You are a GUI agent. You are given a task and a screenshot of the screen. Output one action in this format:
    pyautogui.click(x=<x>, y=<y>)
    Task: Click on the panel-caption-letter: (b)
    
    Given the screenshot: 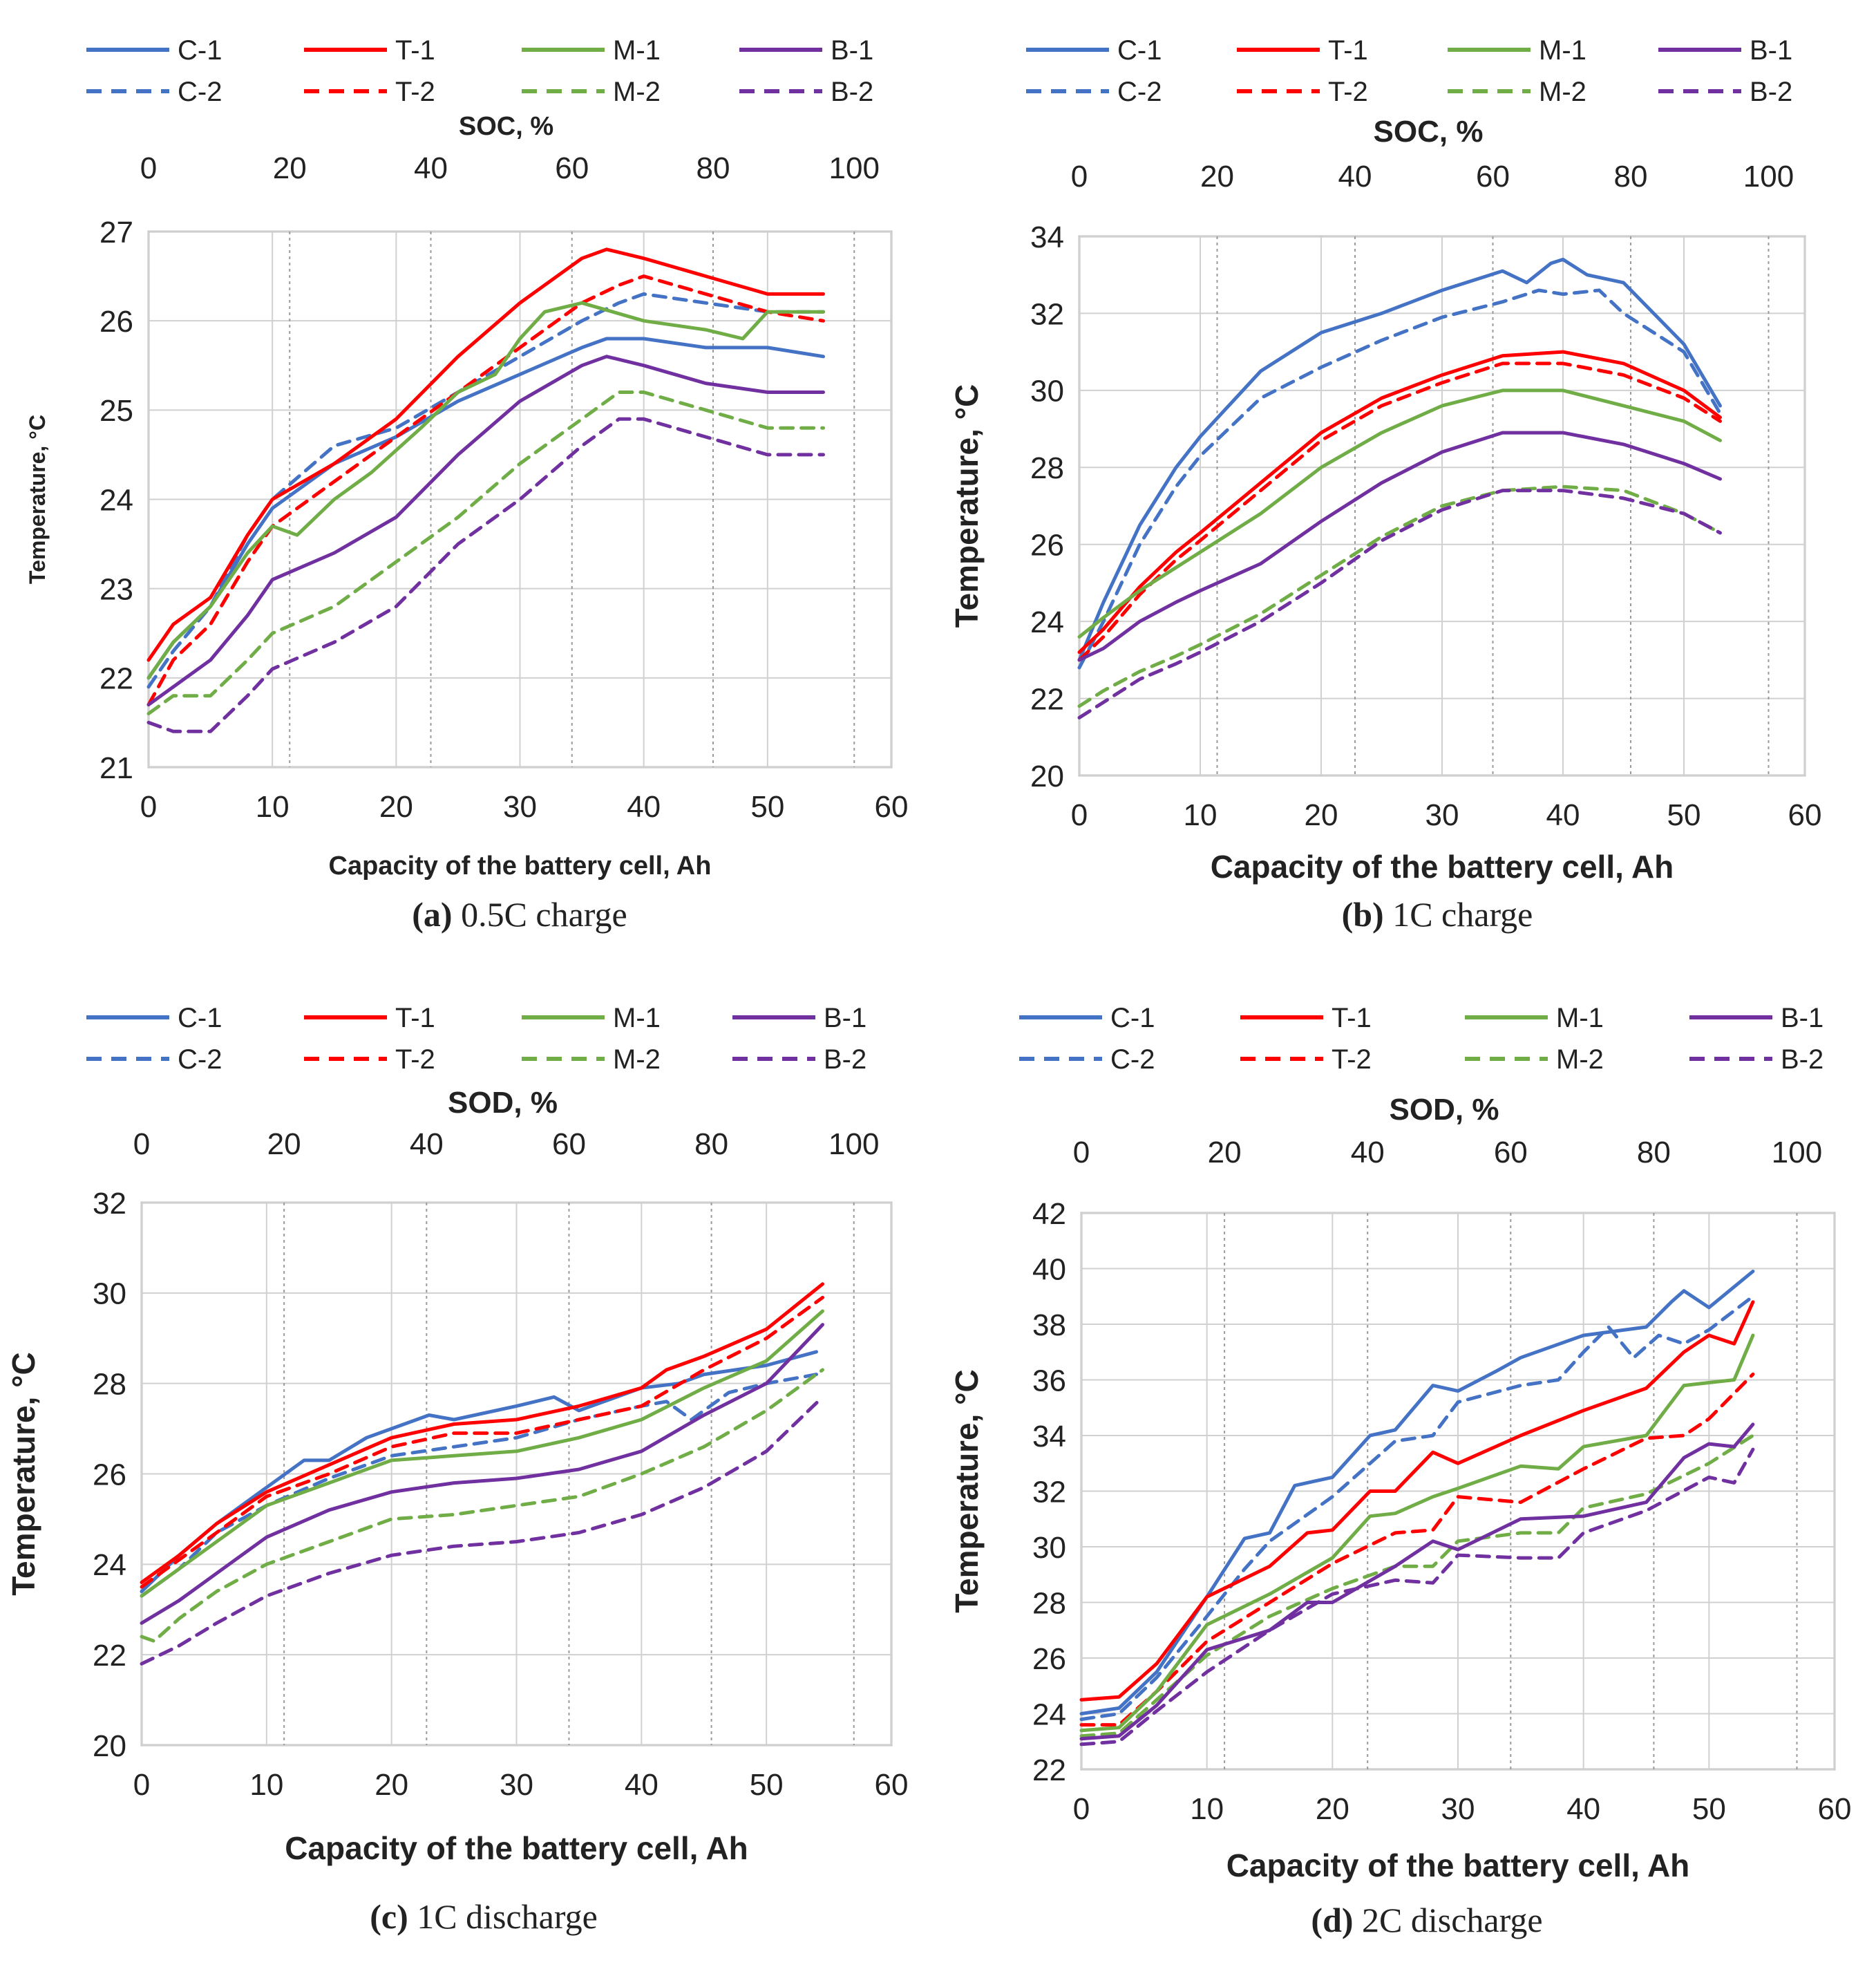 What is the action you would take?
    pyautogui.click(x=1363, y=915)
    